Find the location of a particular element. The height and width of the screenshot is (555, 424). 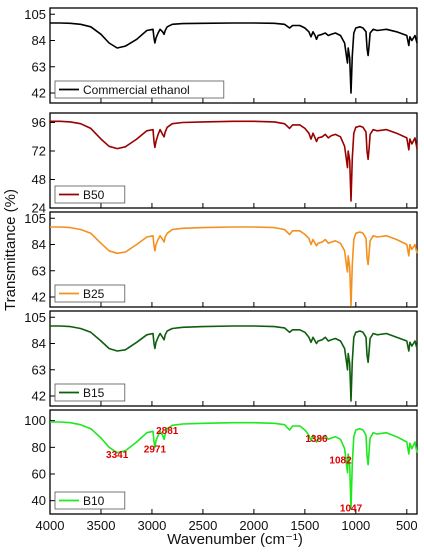

y-tick-label: 24 is located at coordinates (39, 208).